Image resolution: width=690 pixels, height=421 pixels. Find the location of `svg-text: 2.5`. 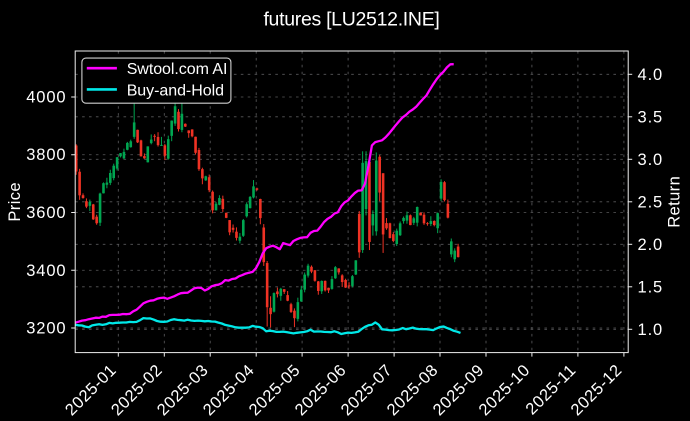

svg-text: 2.5 is located at coordinates (651, 202).